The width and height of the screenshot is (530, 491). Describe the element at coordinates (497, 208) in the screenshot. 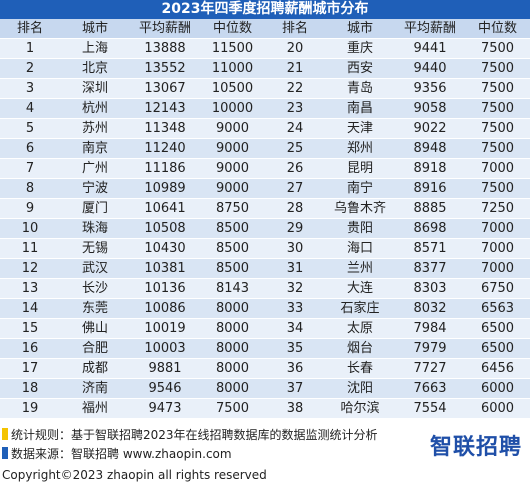

I see `cell-median: 7250` at that location.